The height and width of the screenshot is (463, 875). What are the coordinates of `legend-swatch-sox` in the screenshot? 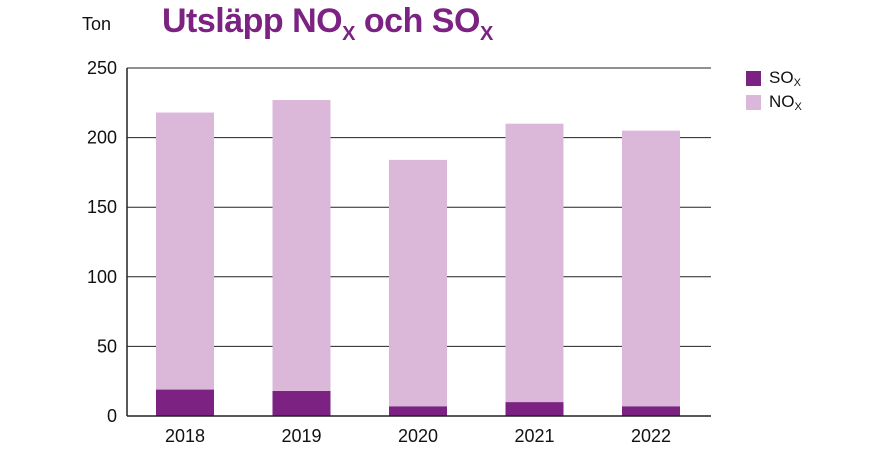 It's located at (753, 78).